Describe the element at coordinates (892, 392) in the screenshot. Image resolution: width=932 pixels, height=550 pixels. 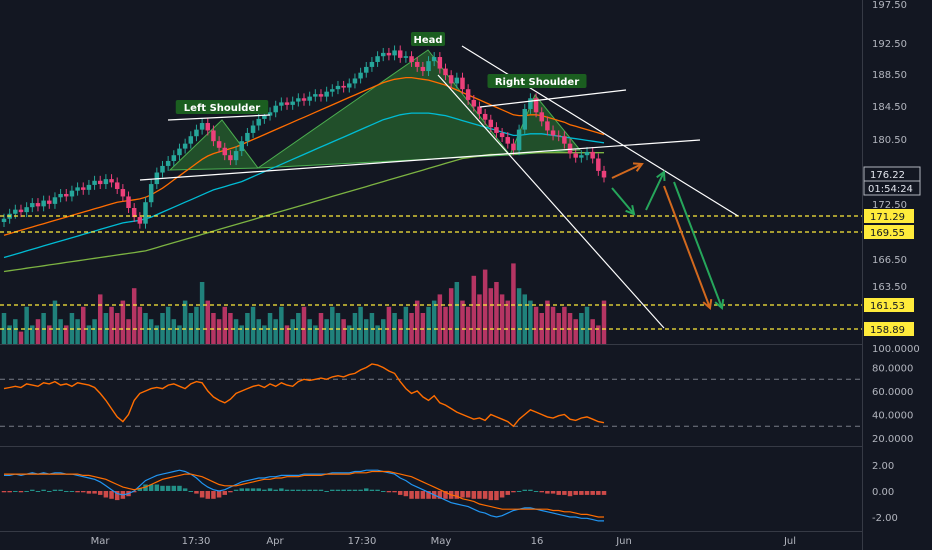
I see `rsi-axis-tick: 60.0000` at that location.